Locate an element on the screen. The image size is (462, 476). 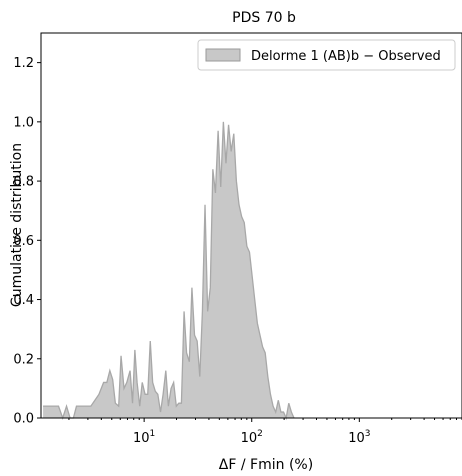
x-axis: 10¹ 10² 10³ is located at coordinates (265, 432).